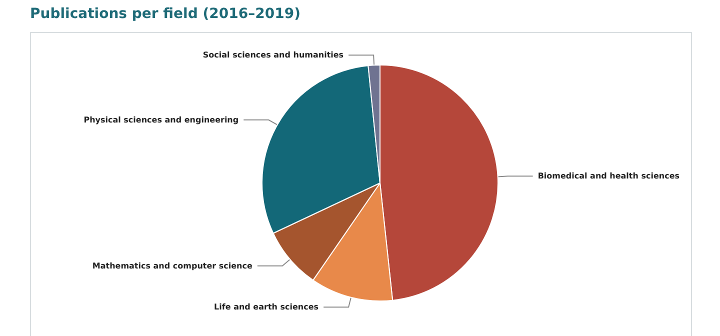  Describe the element at coordinates (172, 265) in the screenshot. I see `slice-label: Mathematics and computer science` at that location.